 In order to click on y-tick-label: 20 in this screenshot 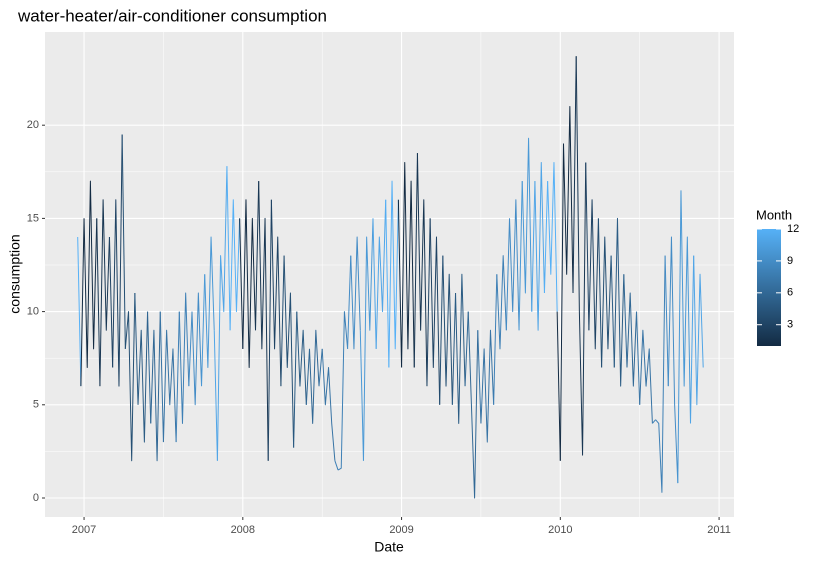, I will do `click(33, 125)`.